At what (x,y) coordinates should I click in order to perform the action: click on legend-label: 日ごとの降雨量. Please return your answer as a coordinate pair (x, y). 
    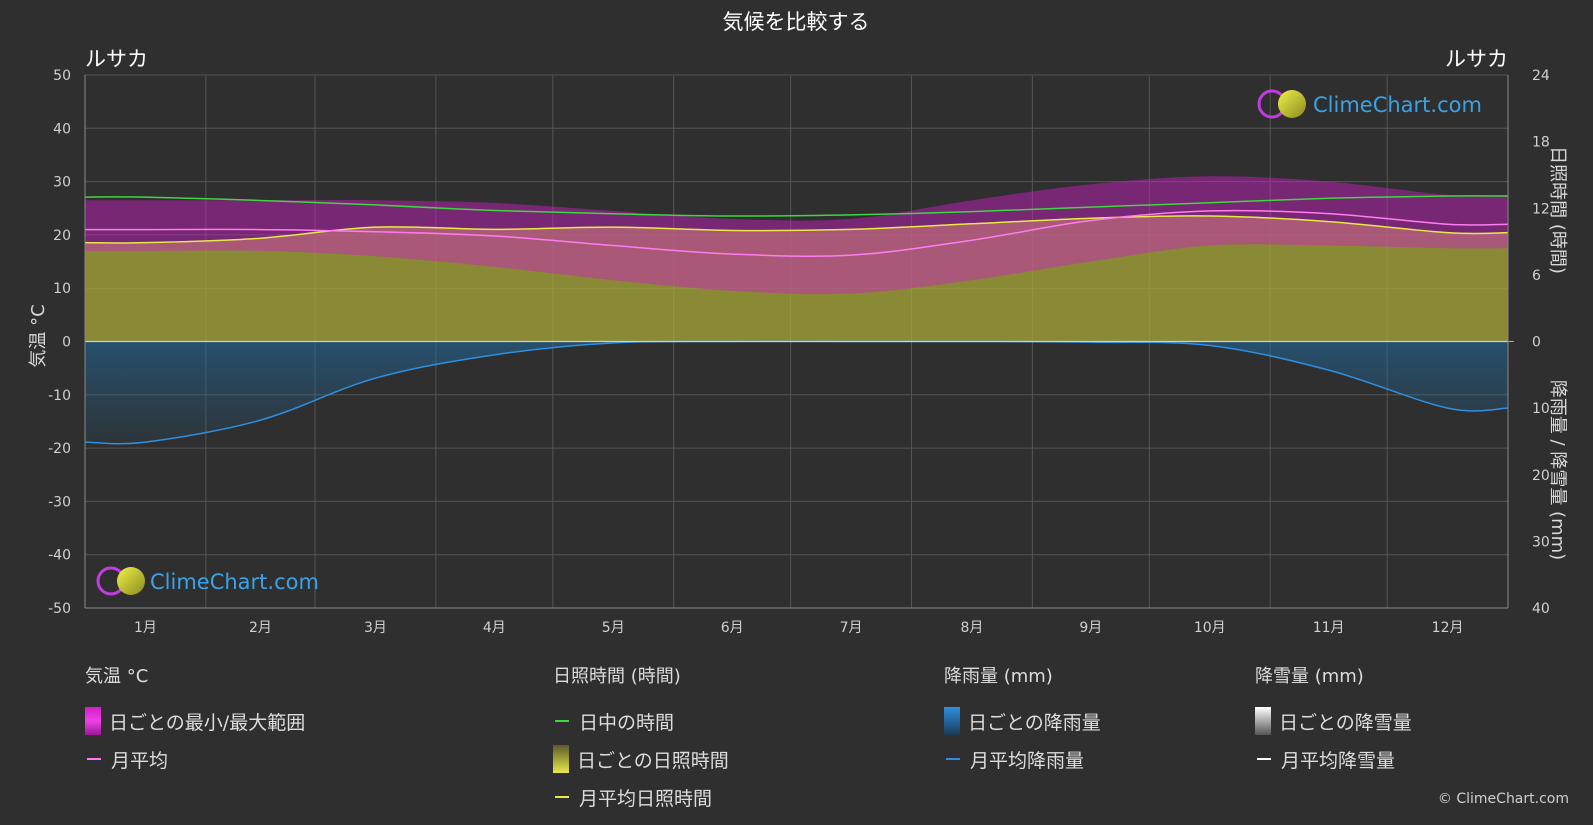
    Looking at the image, I should click on (1034, 722).